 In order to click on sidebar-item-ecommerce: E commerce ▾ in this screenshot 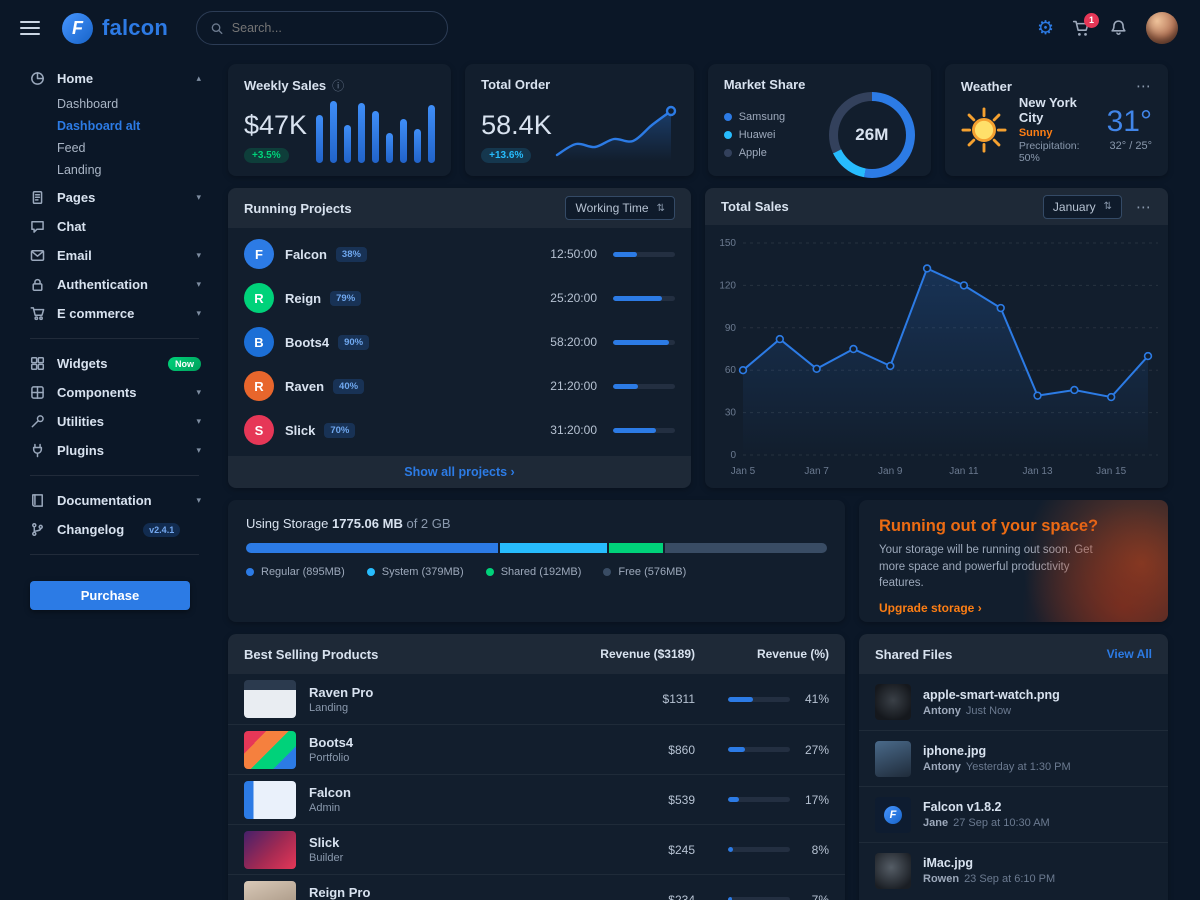, I will do `click(115, 313)`.